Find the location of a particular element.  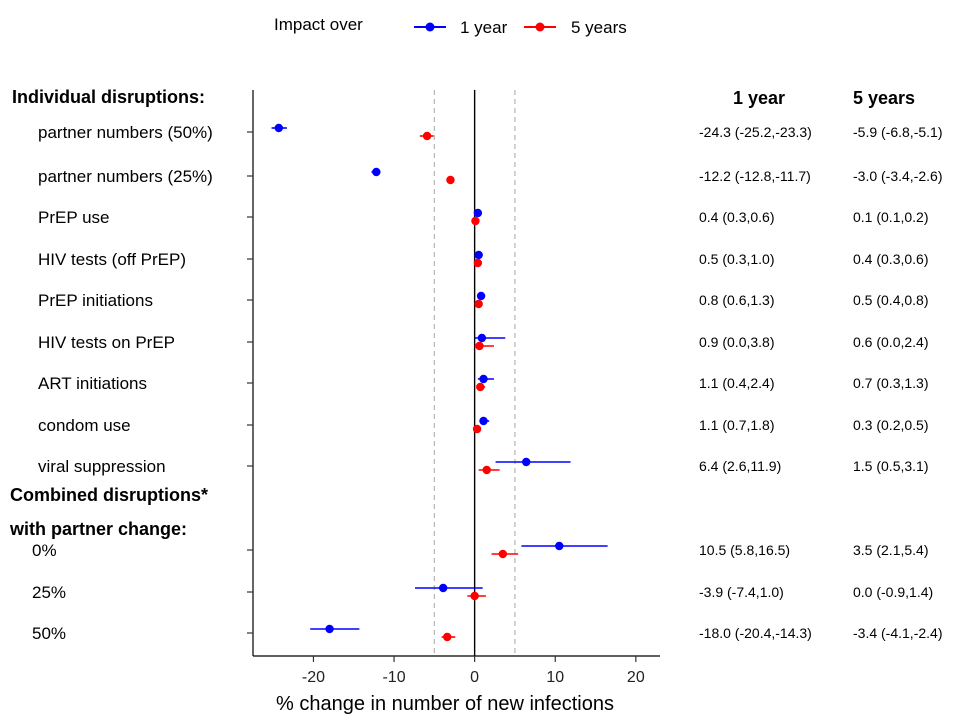

row-label: PrEP use is located at coordinates (74, 217).